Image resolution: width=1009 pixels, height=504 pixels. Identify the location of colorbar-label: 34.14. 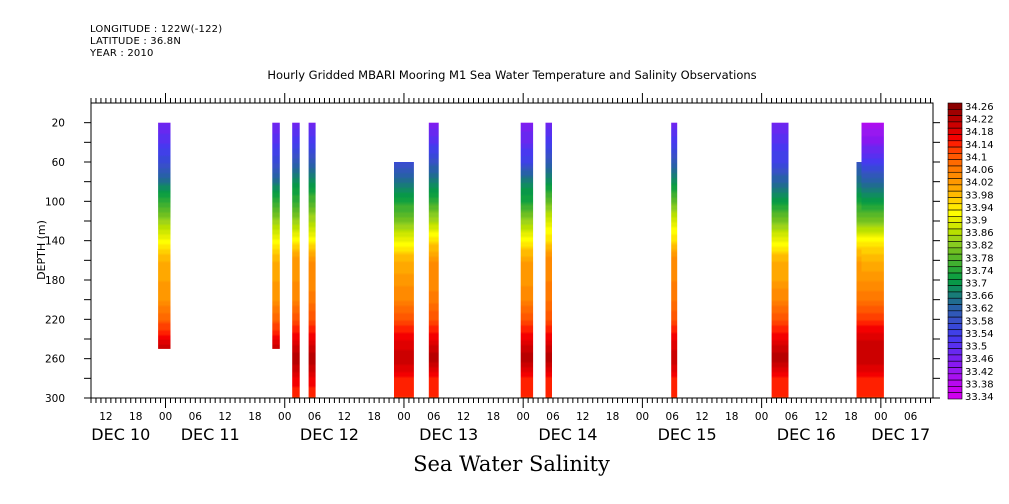
(979, 145).